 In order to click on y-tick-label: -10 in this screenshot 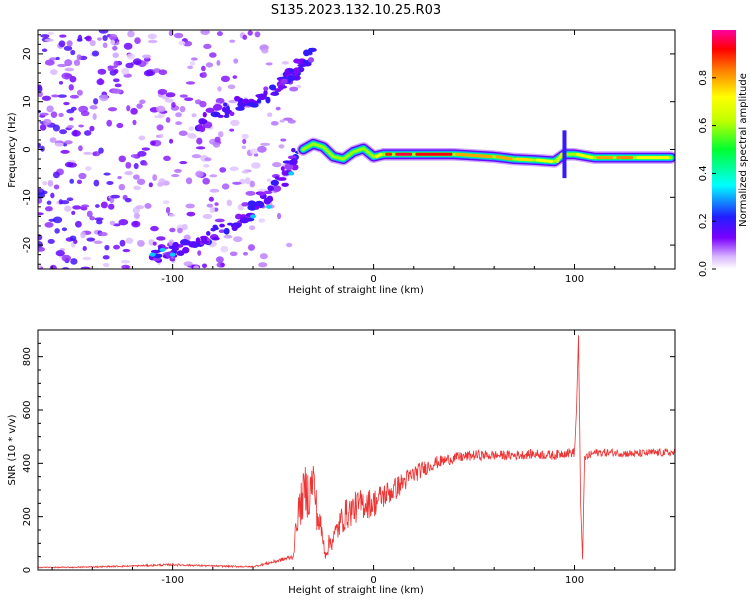, I will do `click(27, 197)`.